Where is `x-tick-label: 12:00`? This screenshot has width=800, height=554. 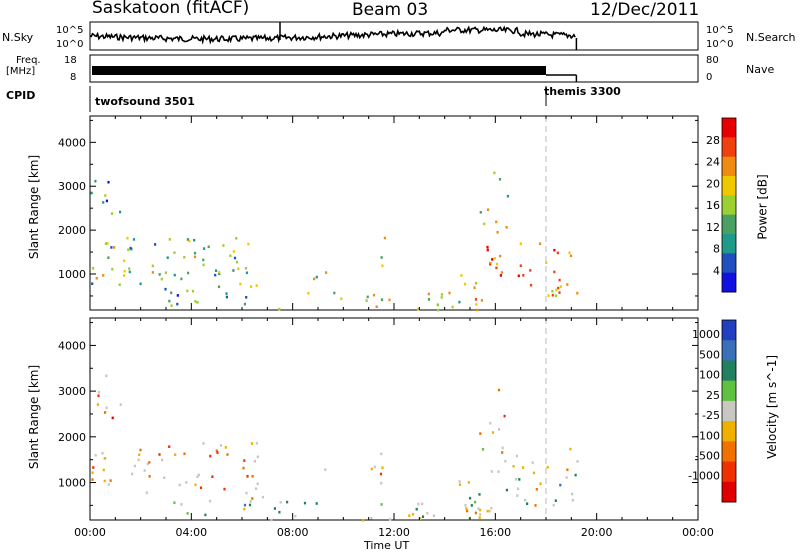 x-tick-label: 12:00 is located at coordinates (394, 532).